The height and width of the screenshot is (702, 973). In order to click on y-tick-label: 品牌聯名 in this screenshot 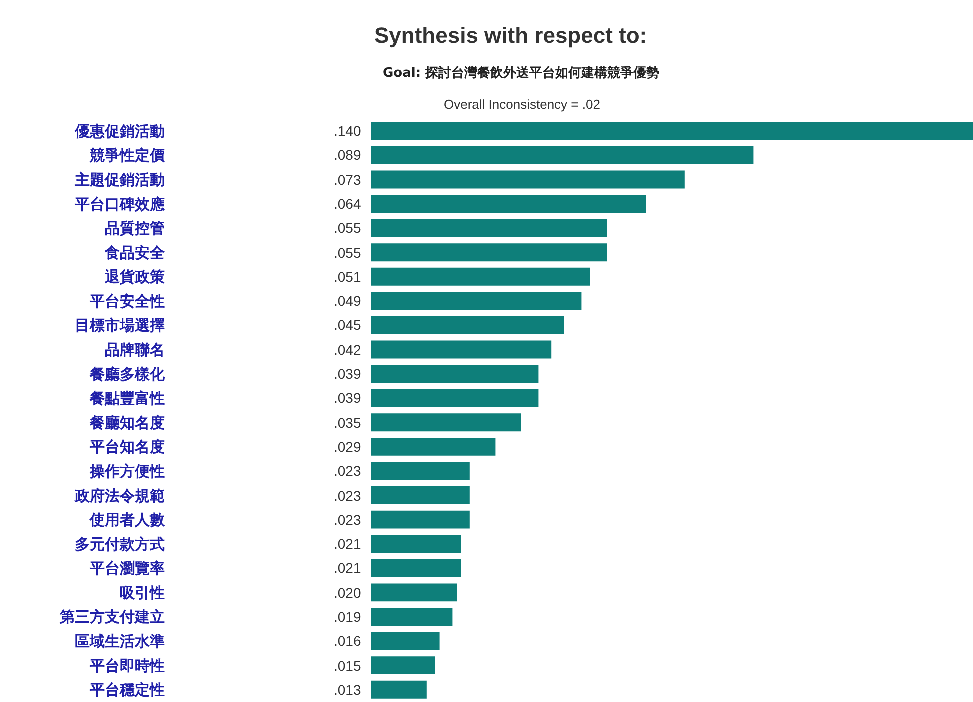, I will do `click(135, 350)`.